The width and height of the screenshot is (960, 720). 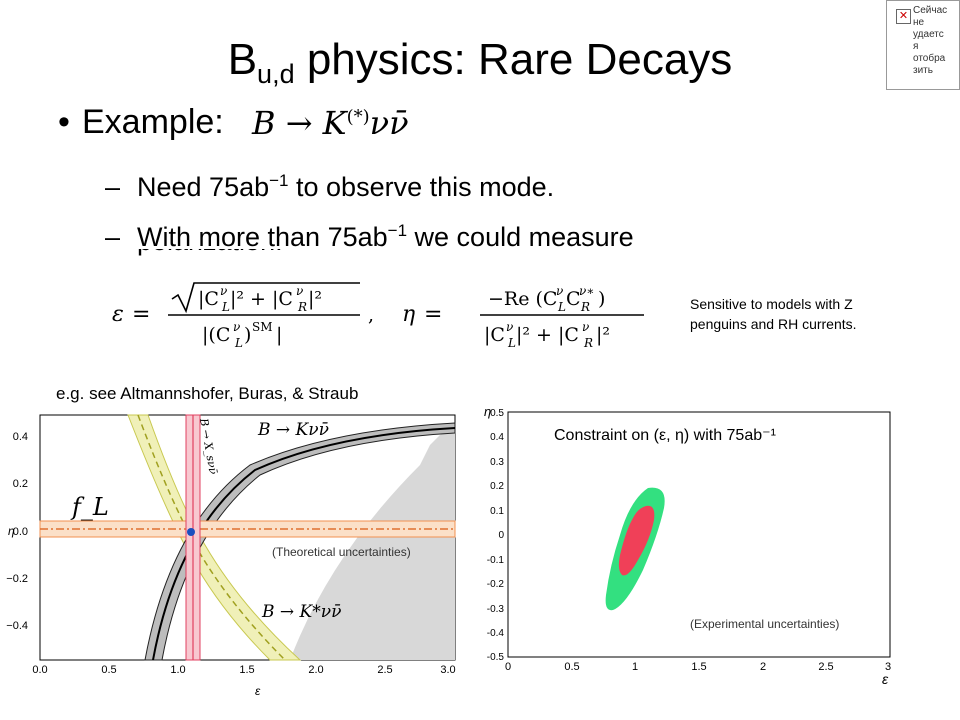 What do you see at coordinates (358, 117) in the screenshot?
I see `decay-formula-sup: (*)` at bounding box center [358, 117].